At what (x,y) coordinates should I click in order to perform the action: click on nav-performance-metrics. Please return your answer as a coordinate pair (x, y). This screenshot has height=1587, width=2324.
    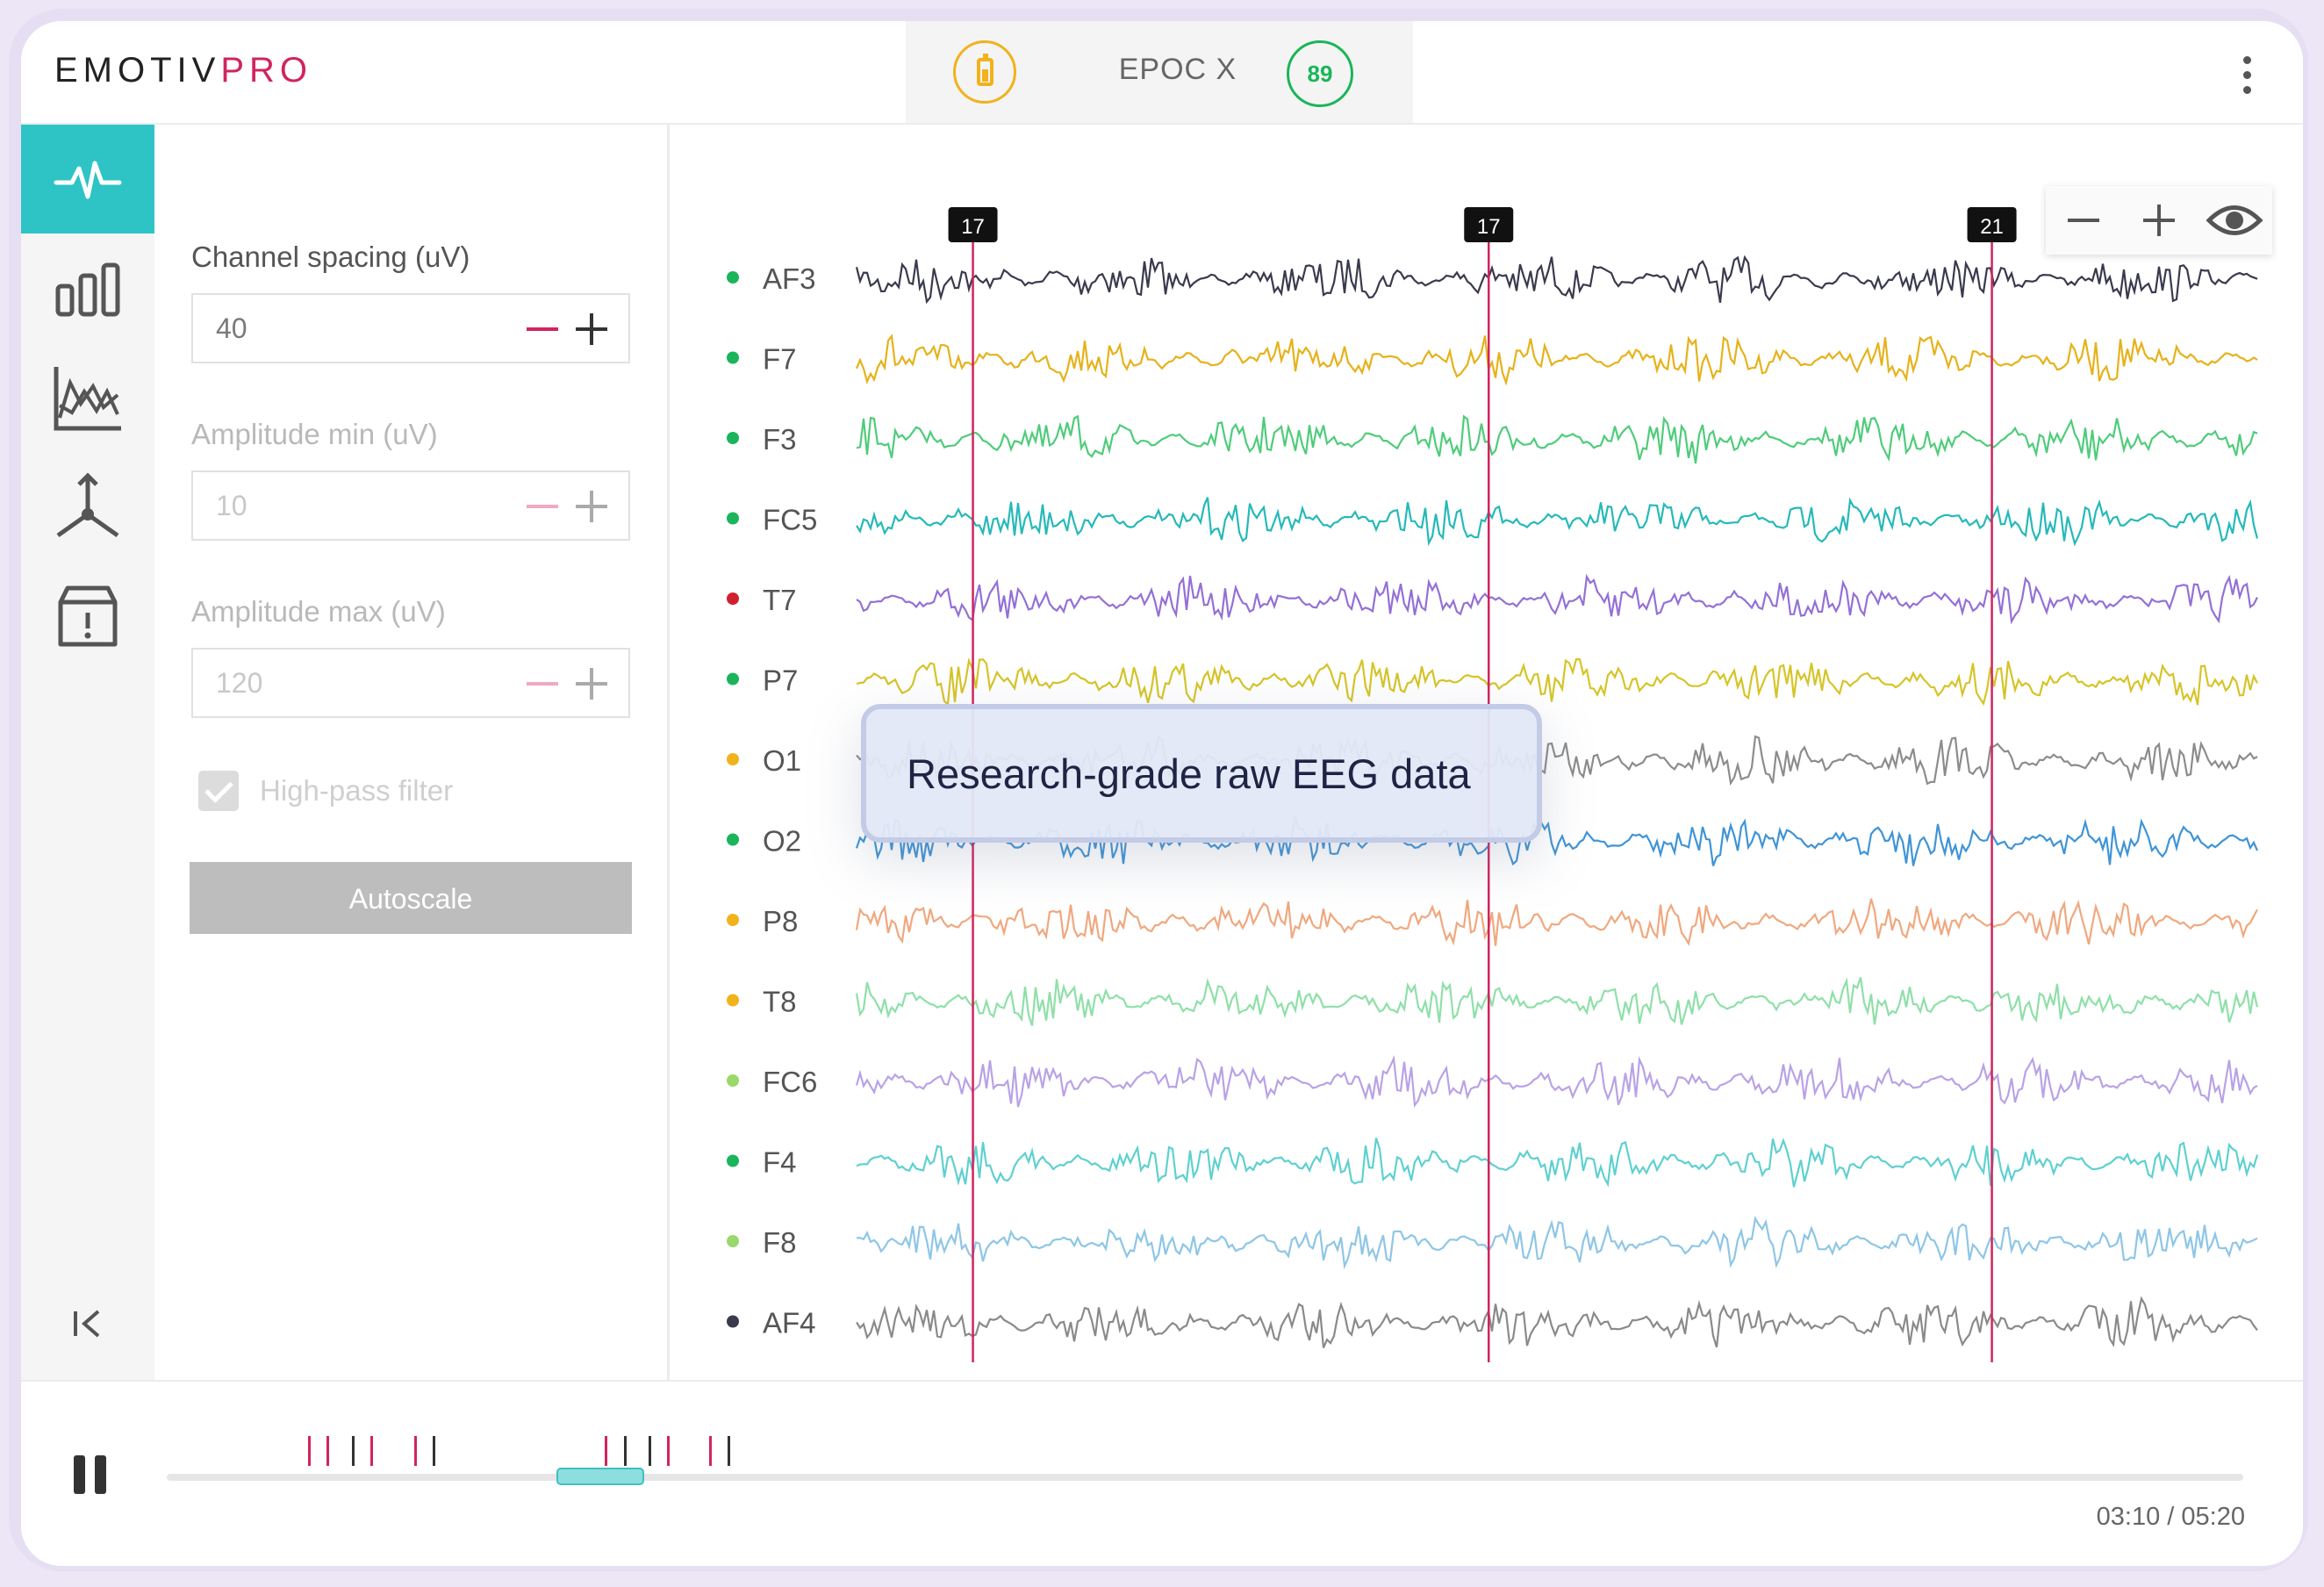
    Looking at the image, I should click on (87, 398).